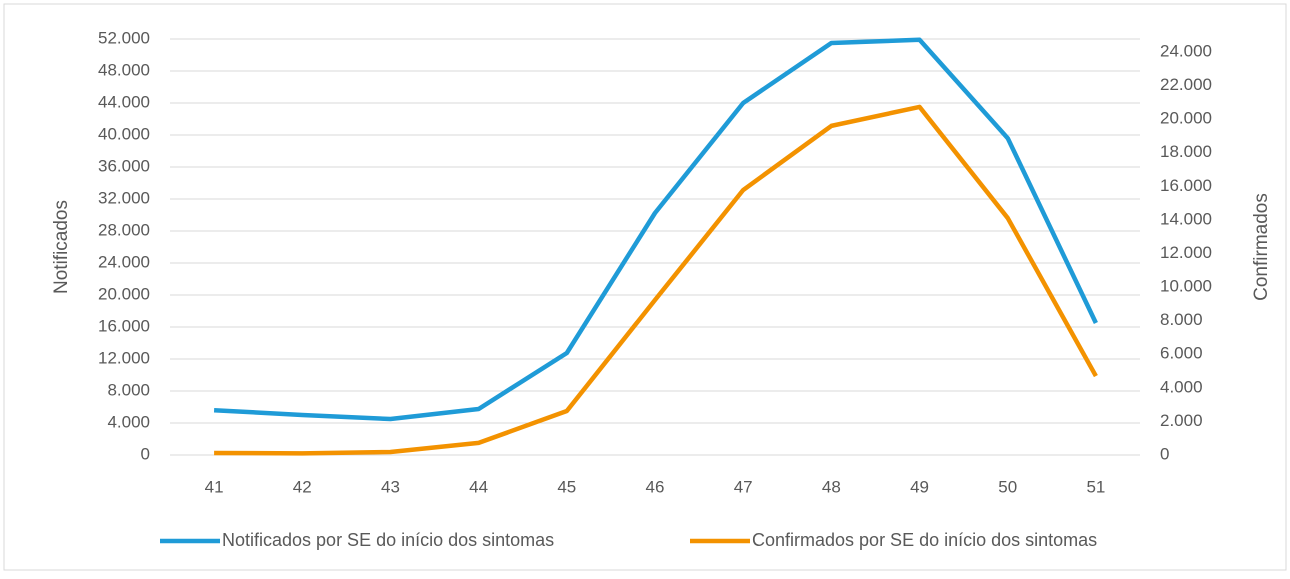  I want to click on x-tick-label: 46, so click(655, 486).